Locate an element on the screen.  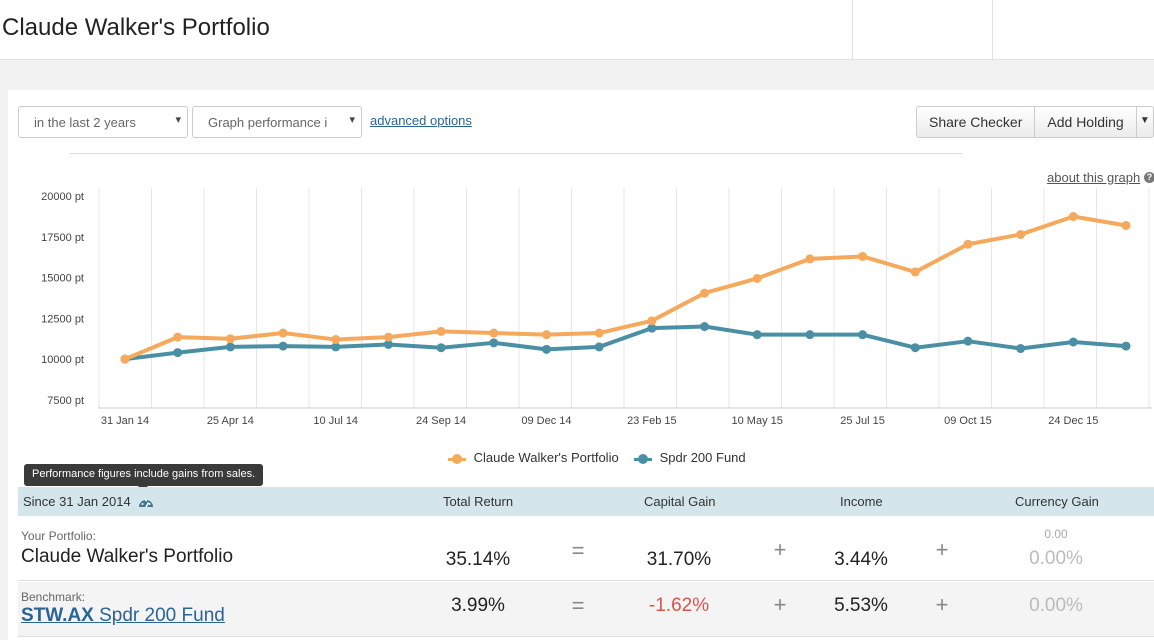
graph-select-value: Graph performance i is located at coordinates (268, 122).